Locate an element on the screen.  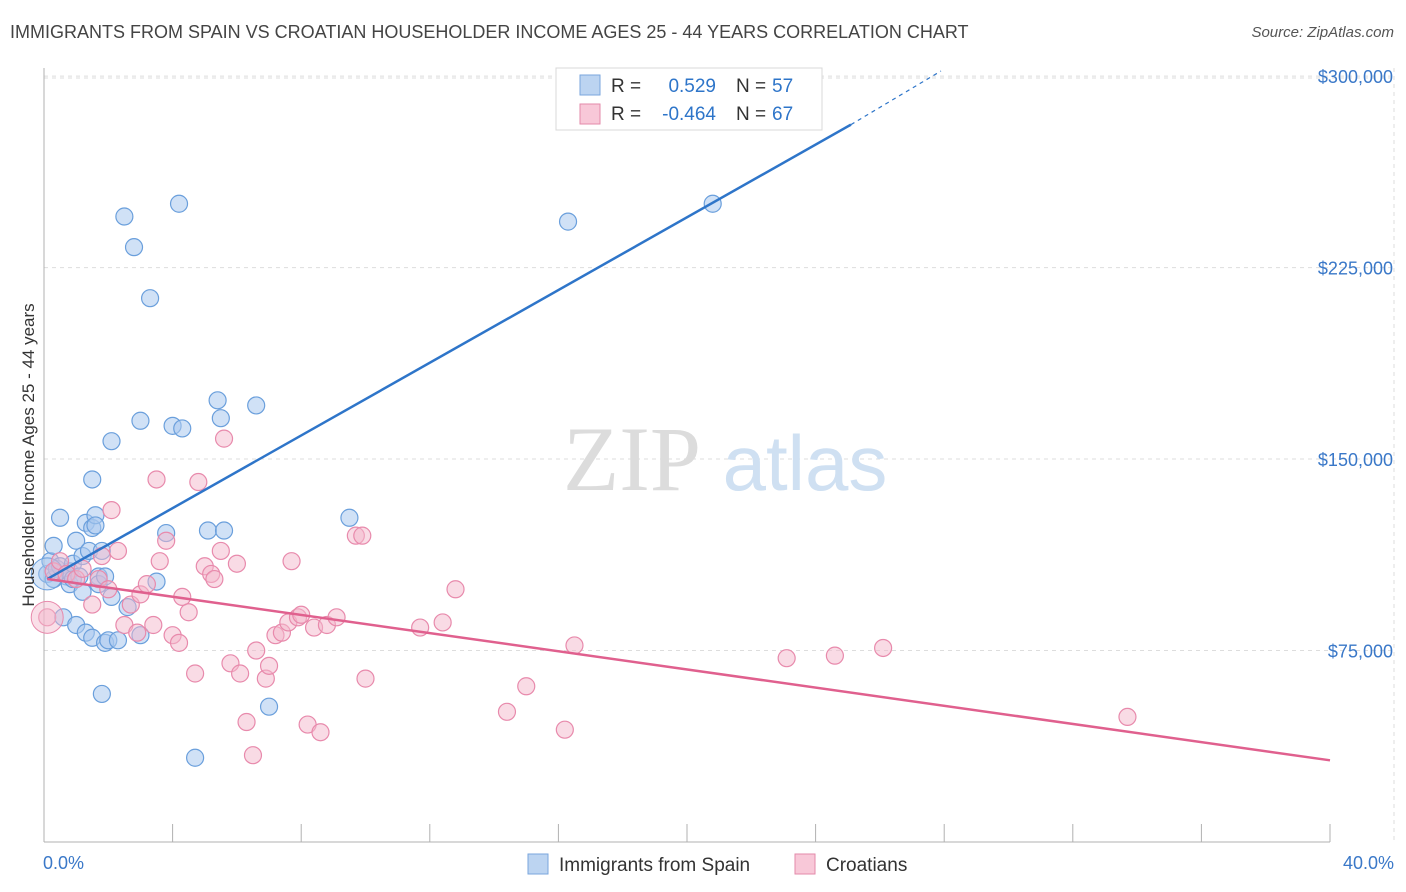
x-tick-label-min: 0.0% is located at coordinates (63, 863).